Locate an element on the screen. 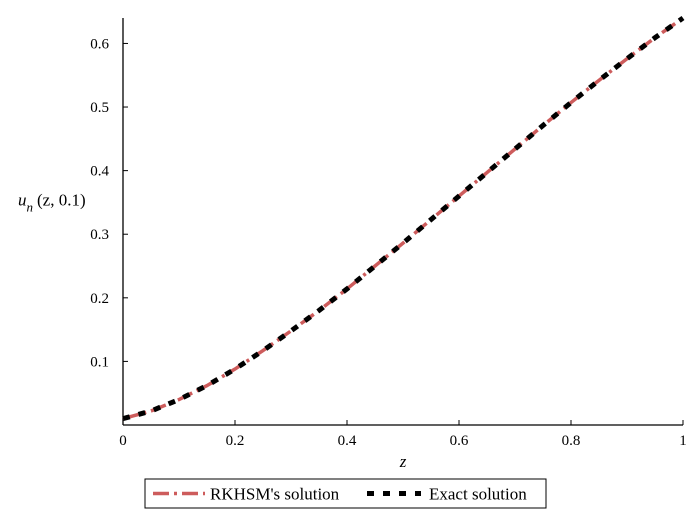 The width and height of the screenshot is (700, 518). y-axis-title-base: u is located at coordinates (22, 200).